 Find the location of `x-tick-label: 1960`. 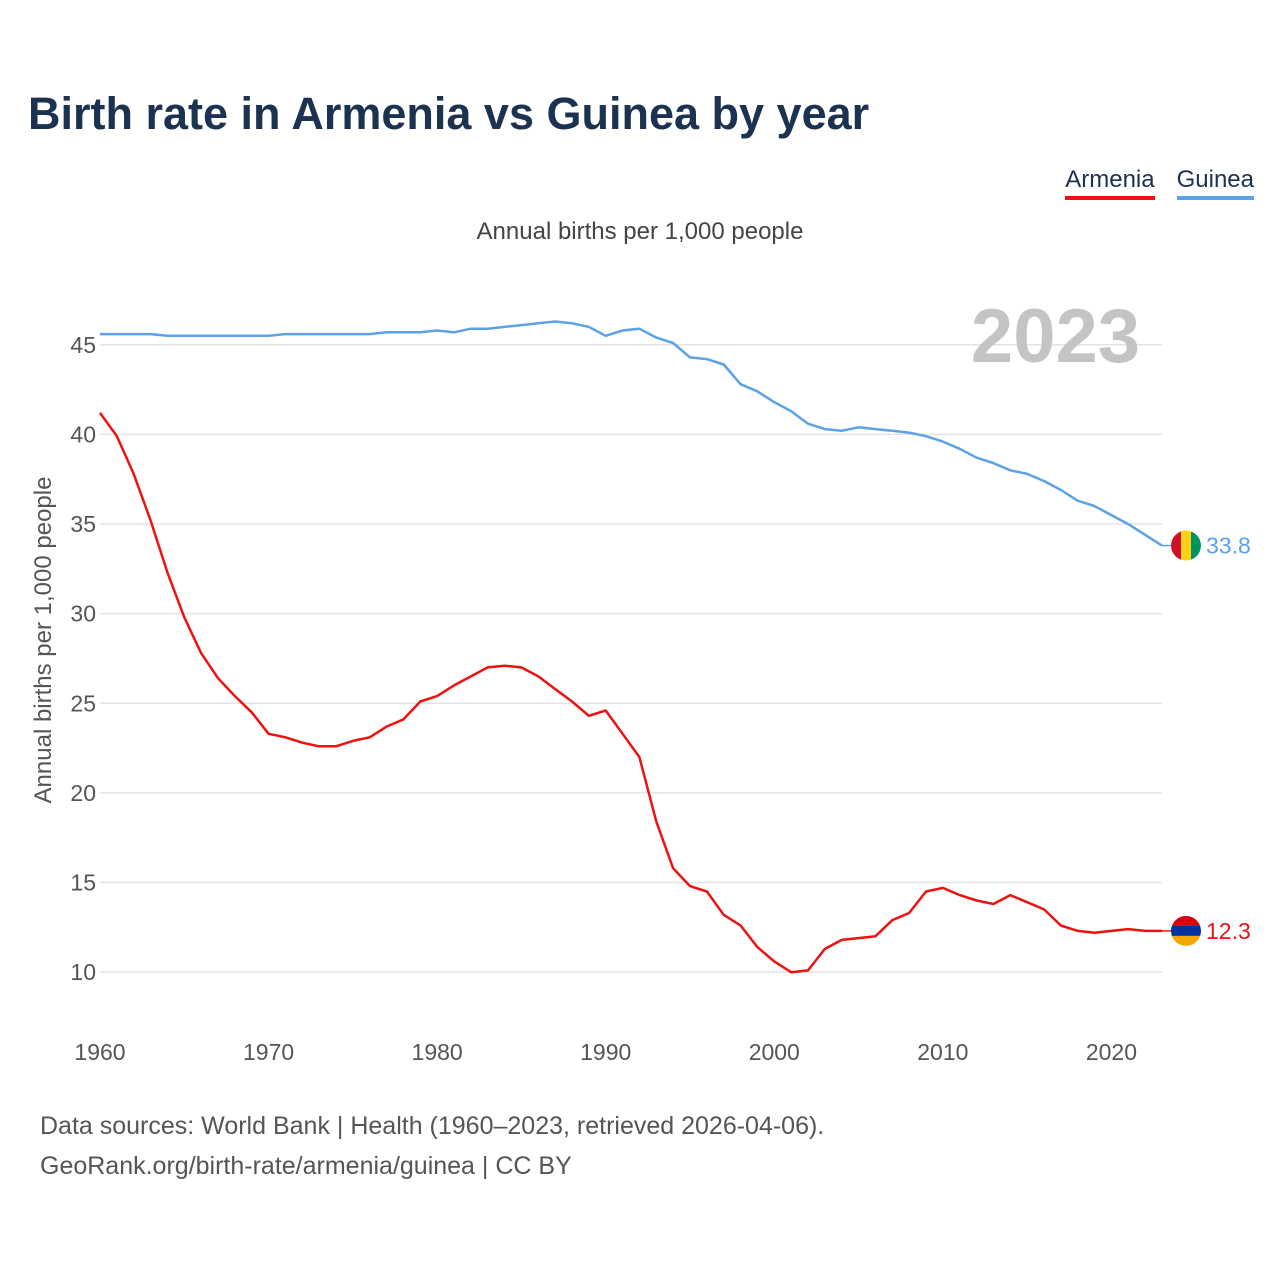

x-tick-label: 1960 is located at coordinates (99, 1052).